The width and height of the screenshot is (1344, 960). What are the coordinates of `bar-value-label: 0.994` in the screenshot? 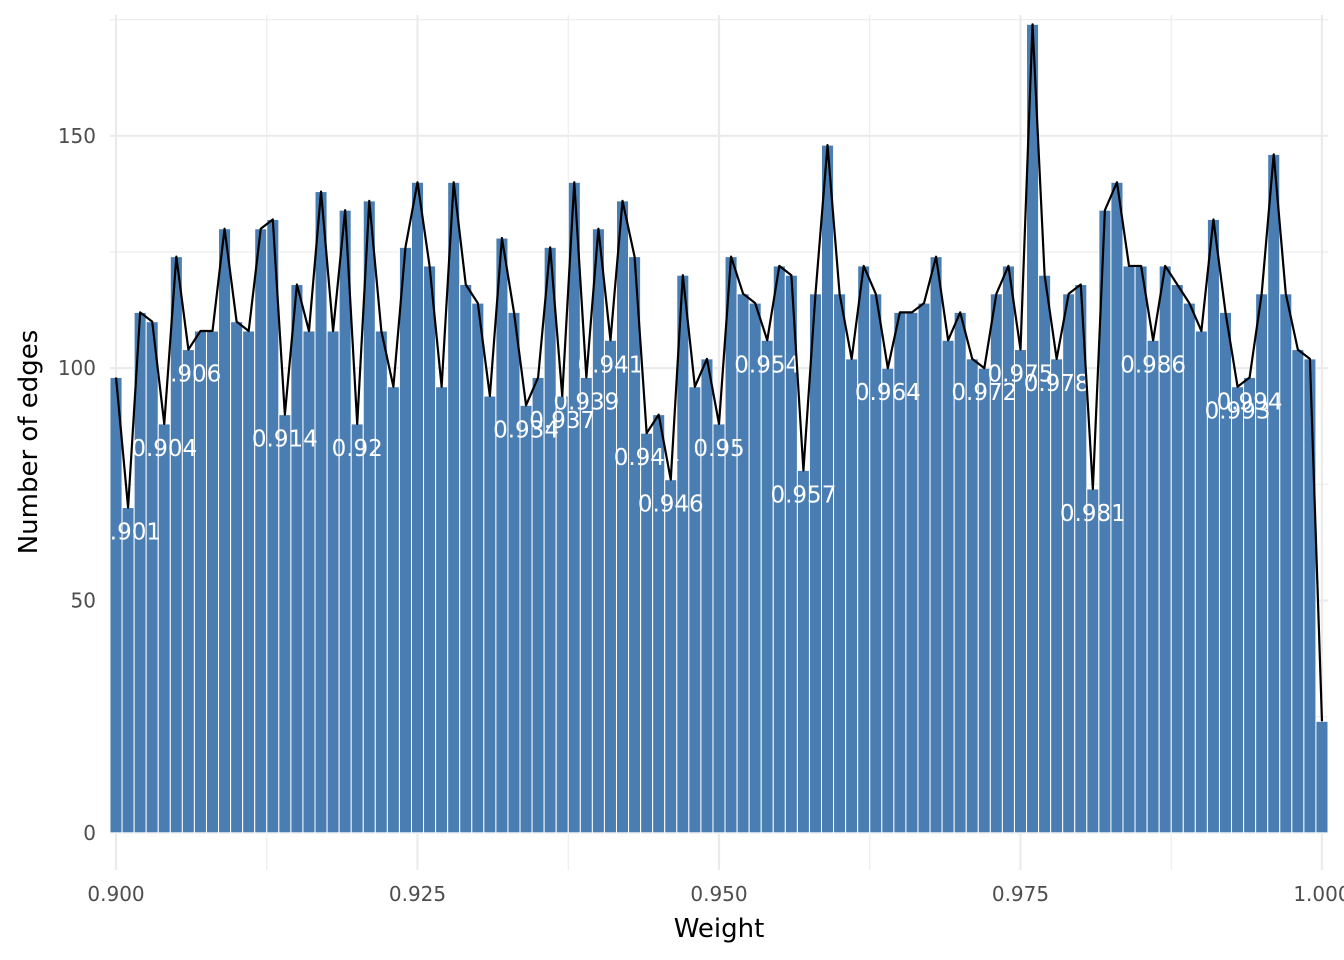 It's located at (1250, 402).